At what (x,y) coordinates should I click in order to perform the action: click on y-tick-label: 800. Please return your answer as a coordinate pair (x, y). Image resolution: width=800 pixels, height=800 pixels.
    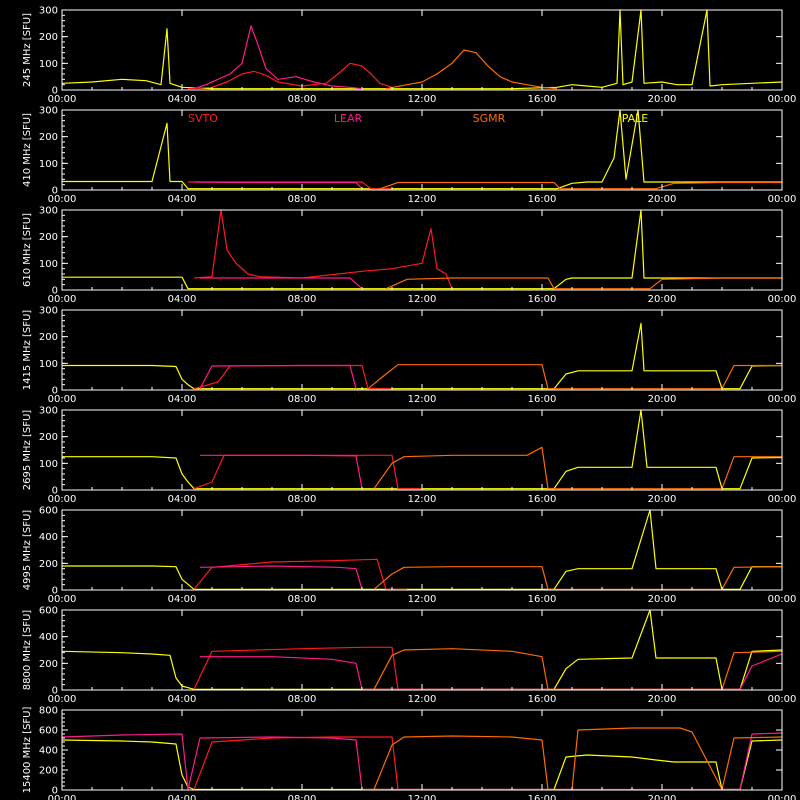
    Looking at the image, I should click on (48, 711).